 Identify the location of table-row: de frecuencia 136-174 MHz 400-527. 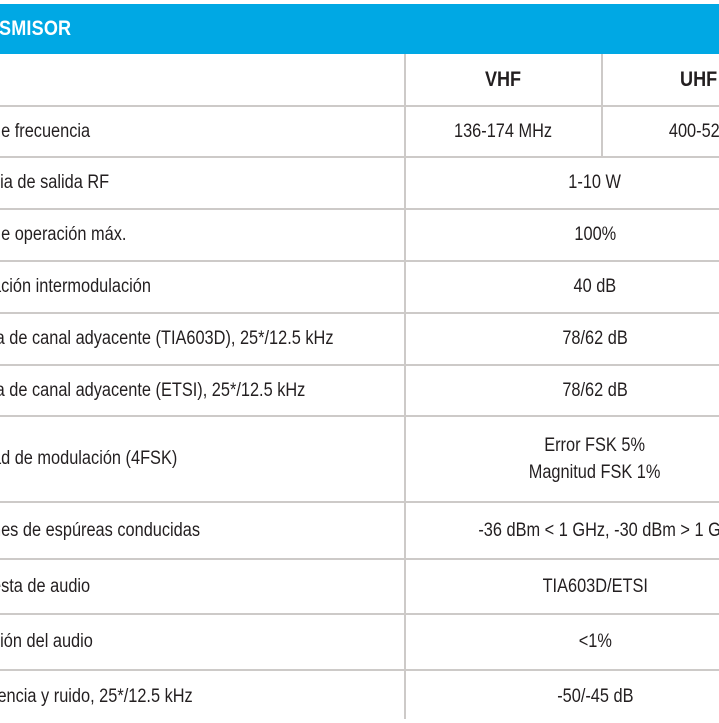
(359, 132).